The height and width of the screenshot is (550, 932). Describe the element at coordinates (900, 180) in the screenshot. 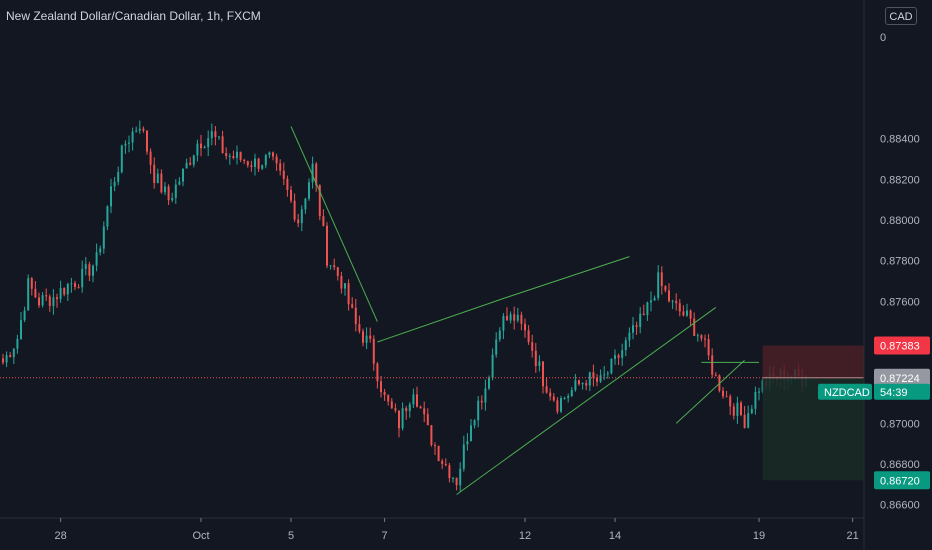

I see `price-tick-label: 0.88200` at that location.